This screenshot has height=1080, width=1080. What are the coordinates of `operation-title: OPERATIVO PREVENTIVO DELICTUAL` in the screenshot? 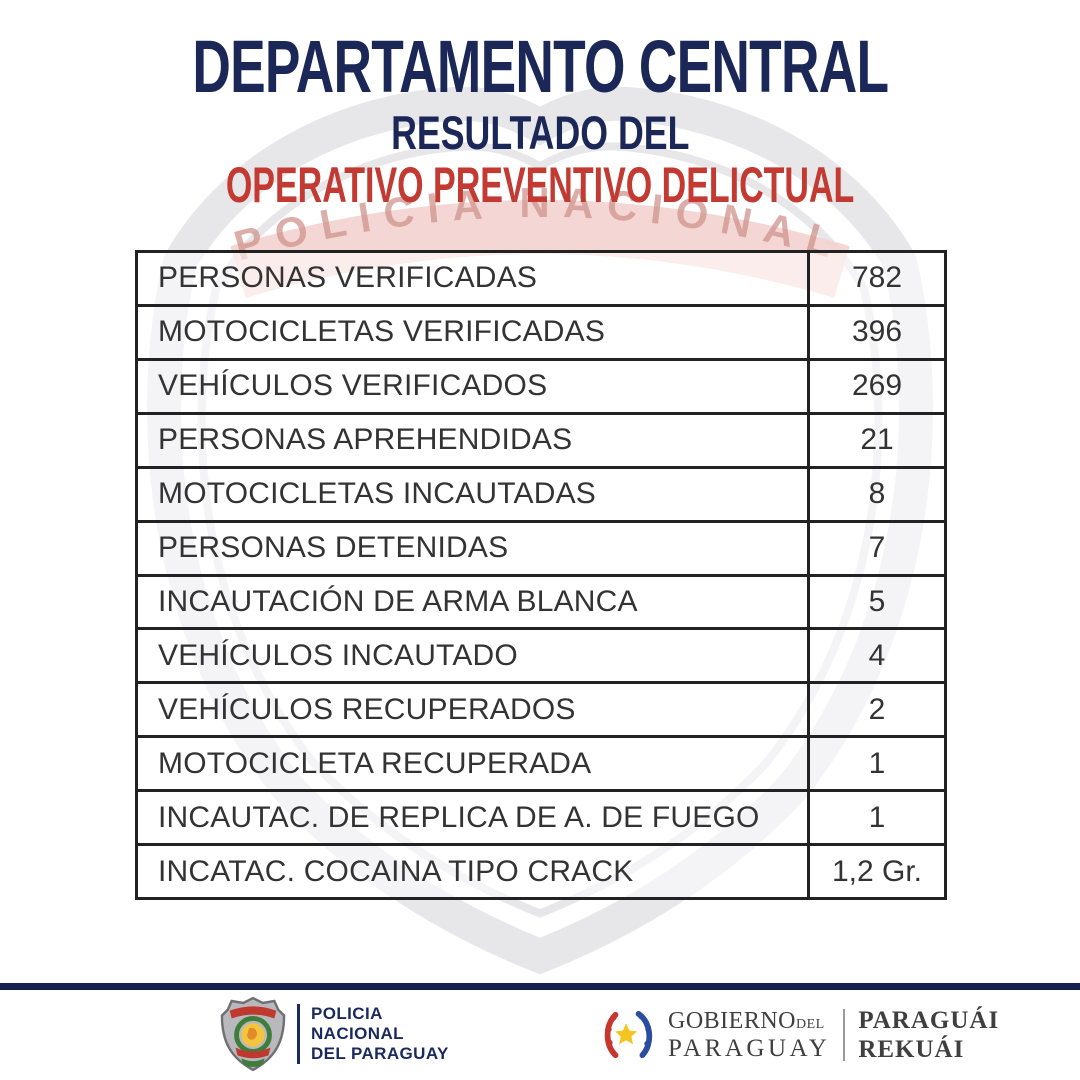 It's located at (540, 185).